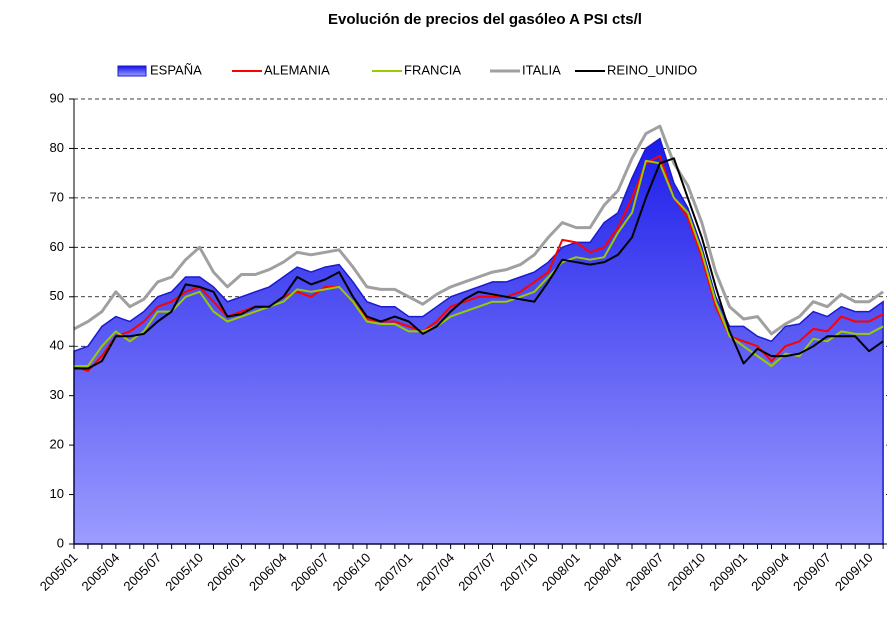 This screenshot has height=618, width=887. What do you see at coordinates (812, 572) in the screenshot?
I see `x-tick-label: 2009/07` at bounding box center [812, 572].